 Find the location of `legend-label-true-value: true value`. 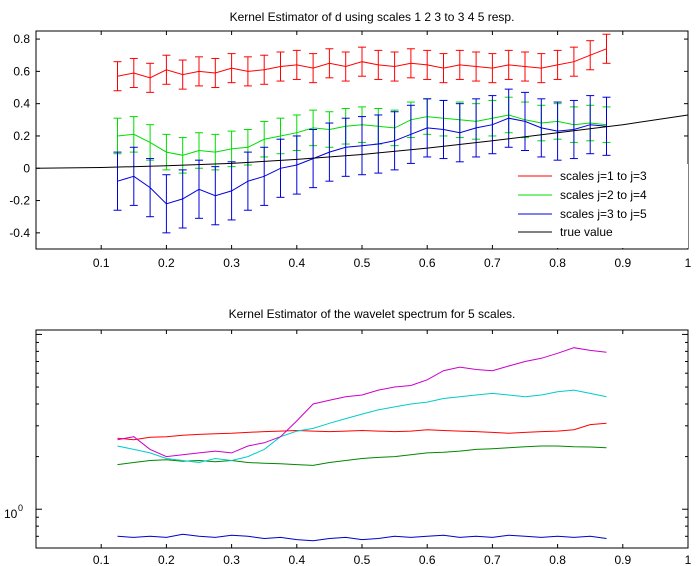

legend-label-true-value: true value is located at coordinates (586, 232).